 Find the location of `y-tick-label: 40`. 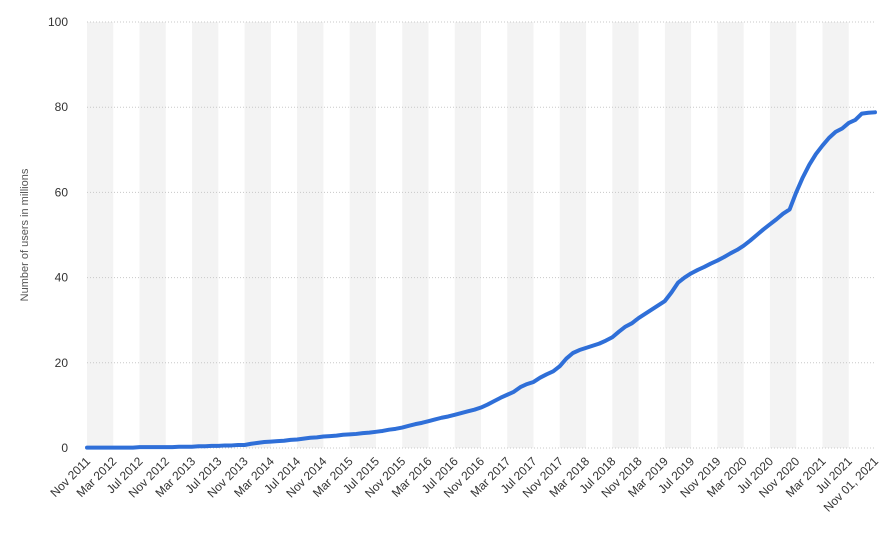

y-tick-label: 40 is located at coordinates (62, 278).